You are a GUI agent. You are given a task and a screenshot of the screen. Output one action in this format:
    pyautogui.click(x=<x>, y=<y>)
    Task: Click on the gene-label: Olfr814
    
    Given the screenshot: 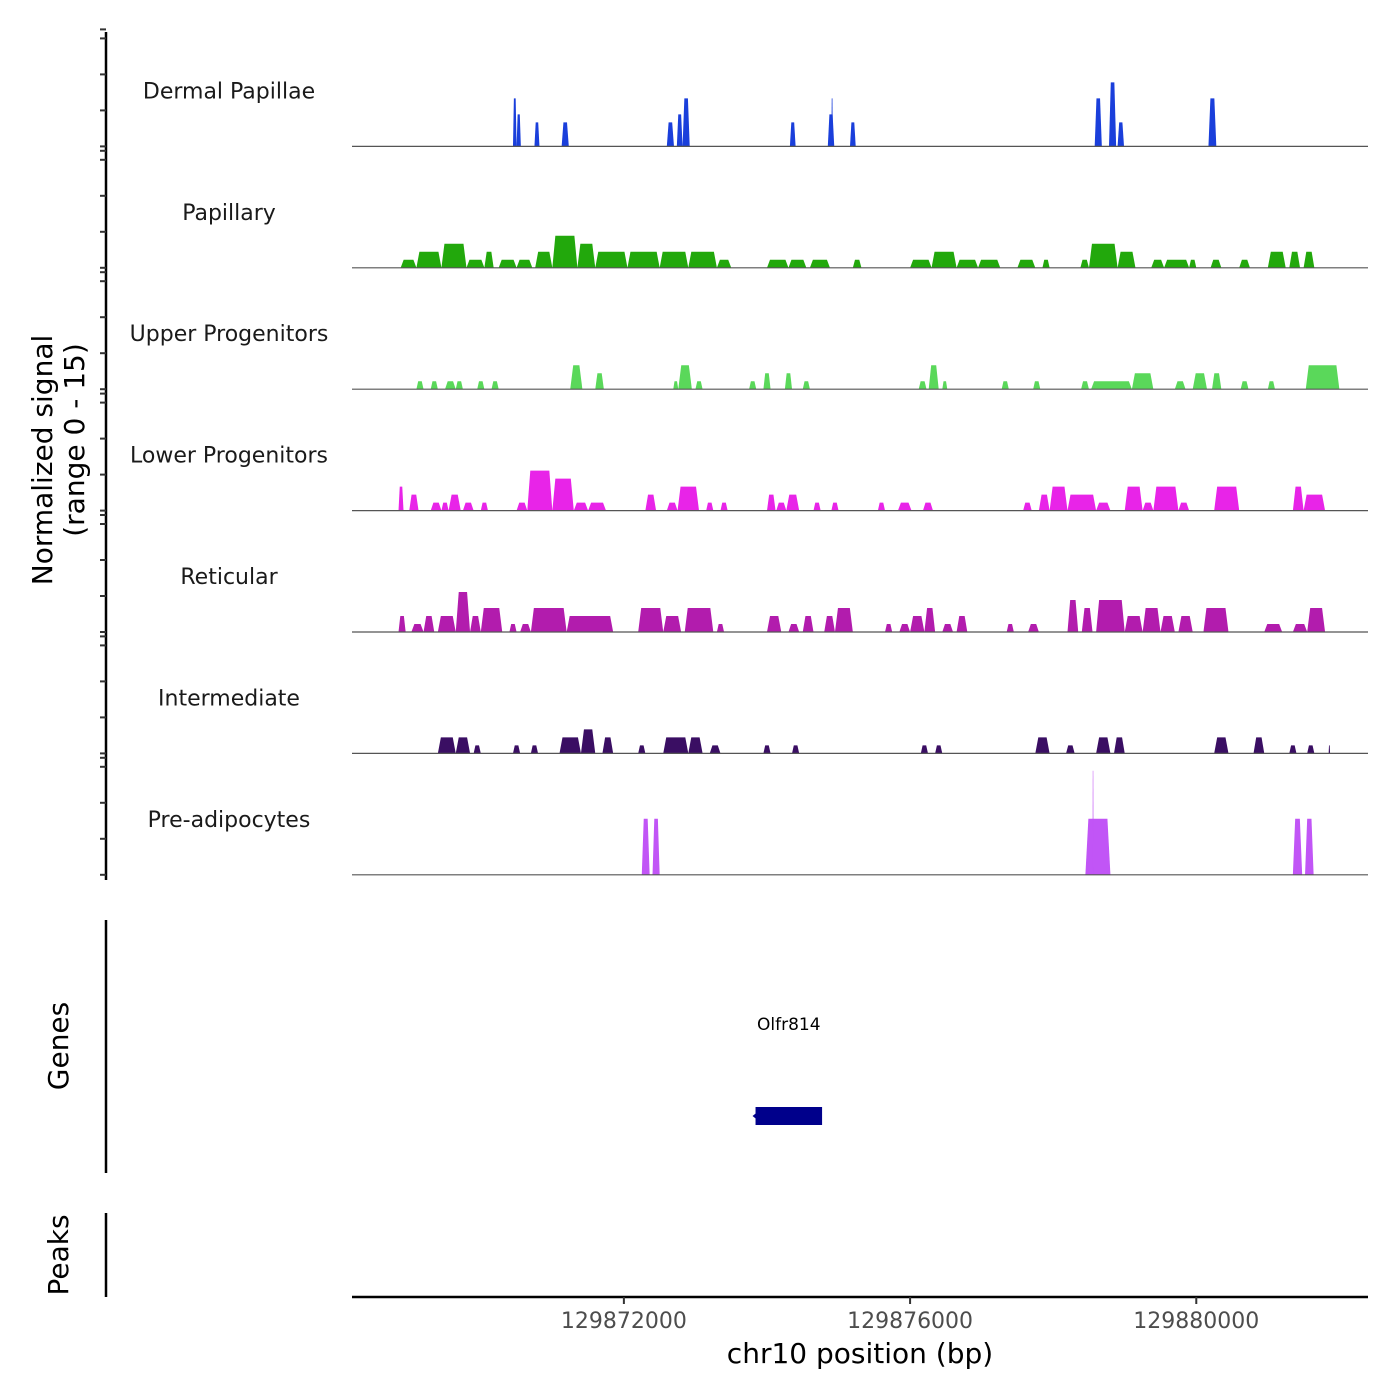 What is the action you would take?
    pyautogui.click(x=789, y=1025)
    